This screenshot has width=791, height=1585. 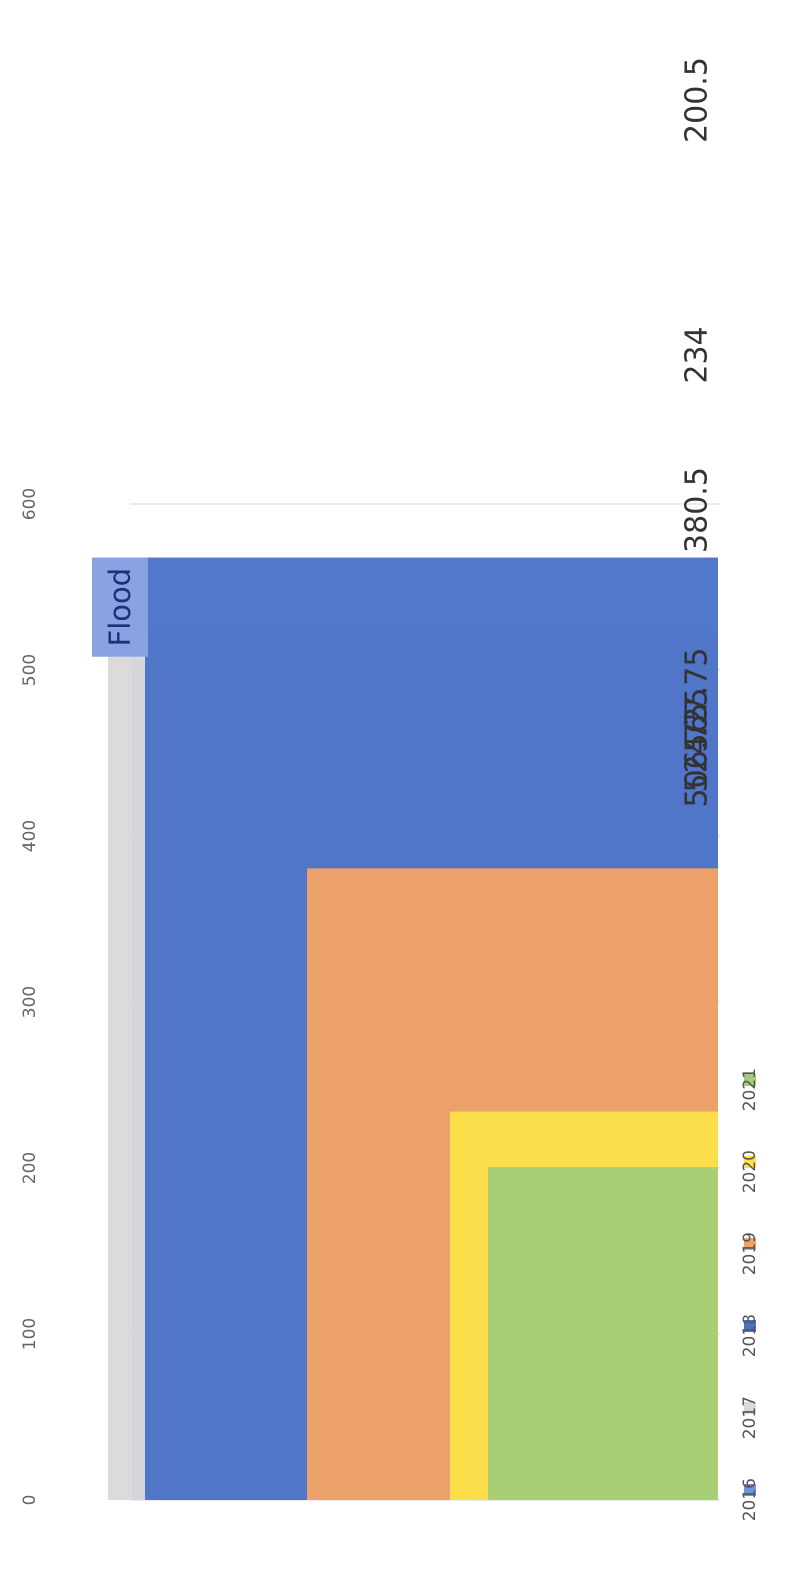 What do you see at coordinates (30, 836) in the screenshot?
I see `tick-label-400: 400` at bounding box center [30, 836].